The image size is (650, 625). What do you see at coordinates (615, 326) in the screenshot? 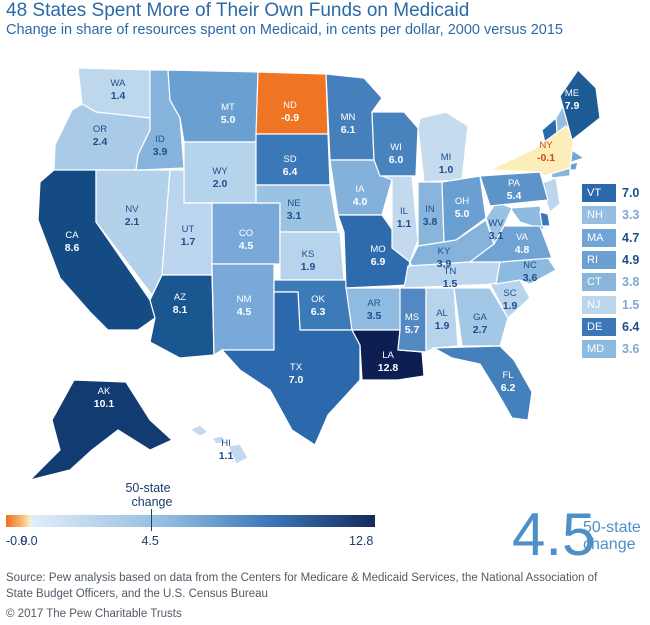
I see `legend-row-de: DE 6.4` at bounding box center [615, 326].